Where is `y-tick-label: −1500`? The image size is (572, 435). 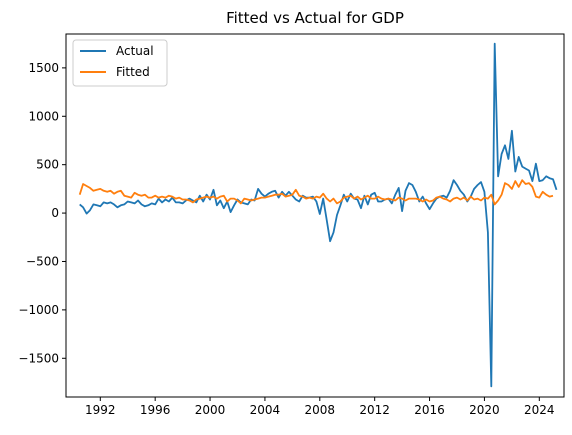
y-tick-label: −1500 is located at coordinates (38, 358).